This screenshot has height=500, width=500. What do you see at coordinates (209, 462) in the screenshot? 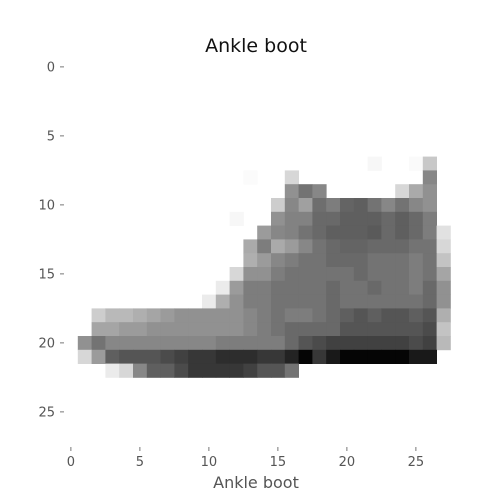
I see `x-tick-label: 10` at bounding box center [209, 462].